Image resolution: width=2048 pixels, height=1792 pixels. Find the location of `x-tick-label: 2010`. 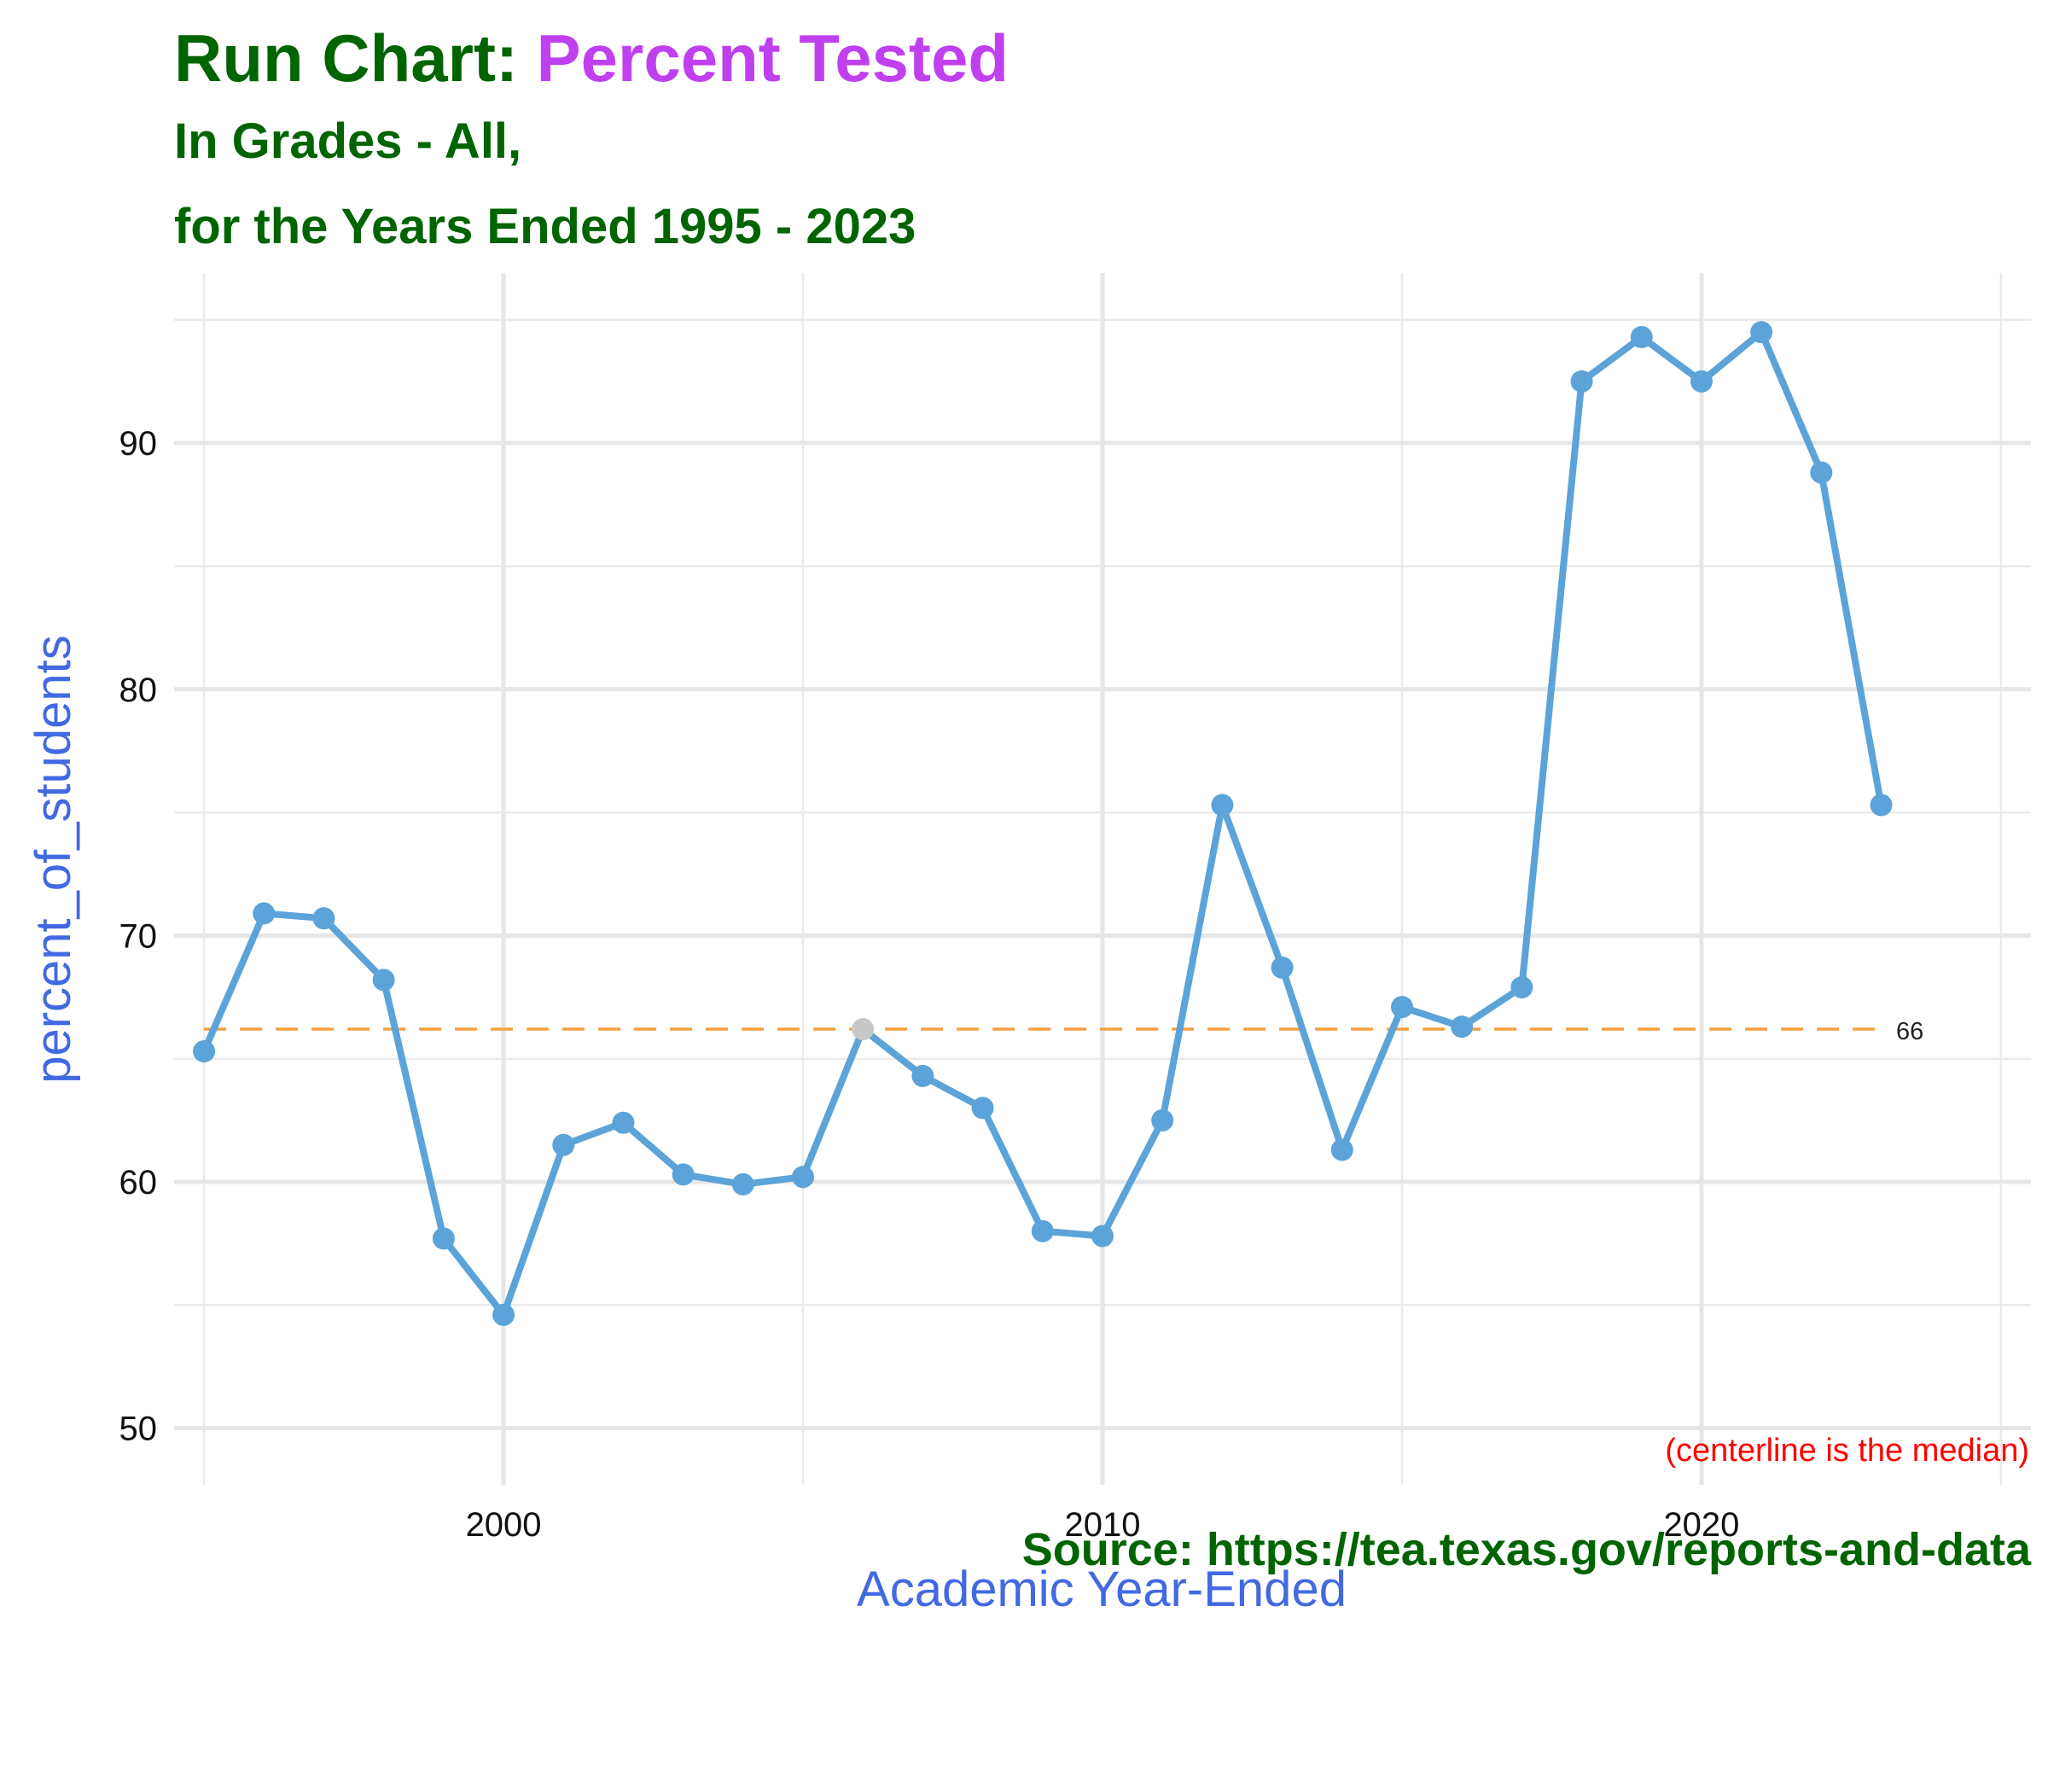

x-tick-label: 2010 is located at coordinates (1103, 1525).